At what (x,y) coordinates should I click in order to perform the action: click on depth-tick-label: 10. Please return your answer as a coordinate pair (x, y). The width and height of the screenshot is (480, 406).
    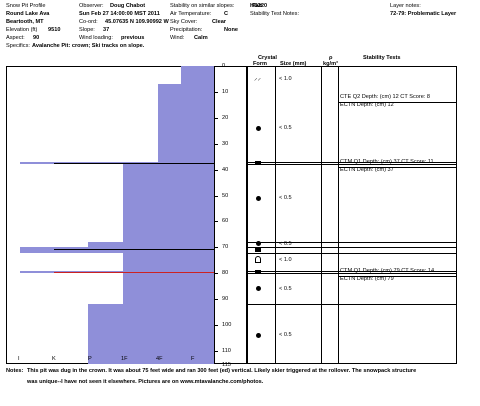
    Looking at the image, I should click on (225, 91).